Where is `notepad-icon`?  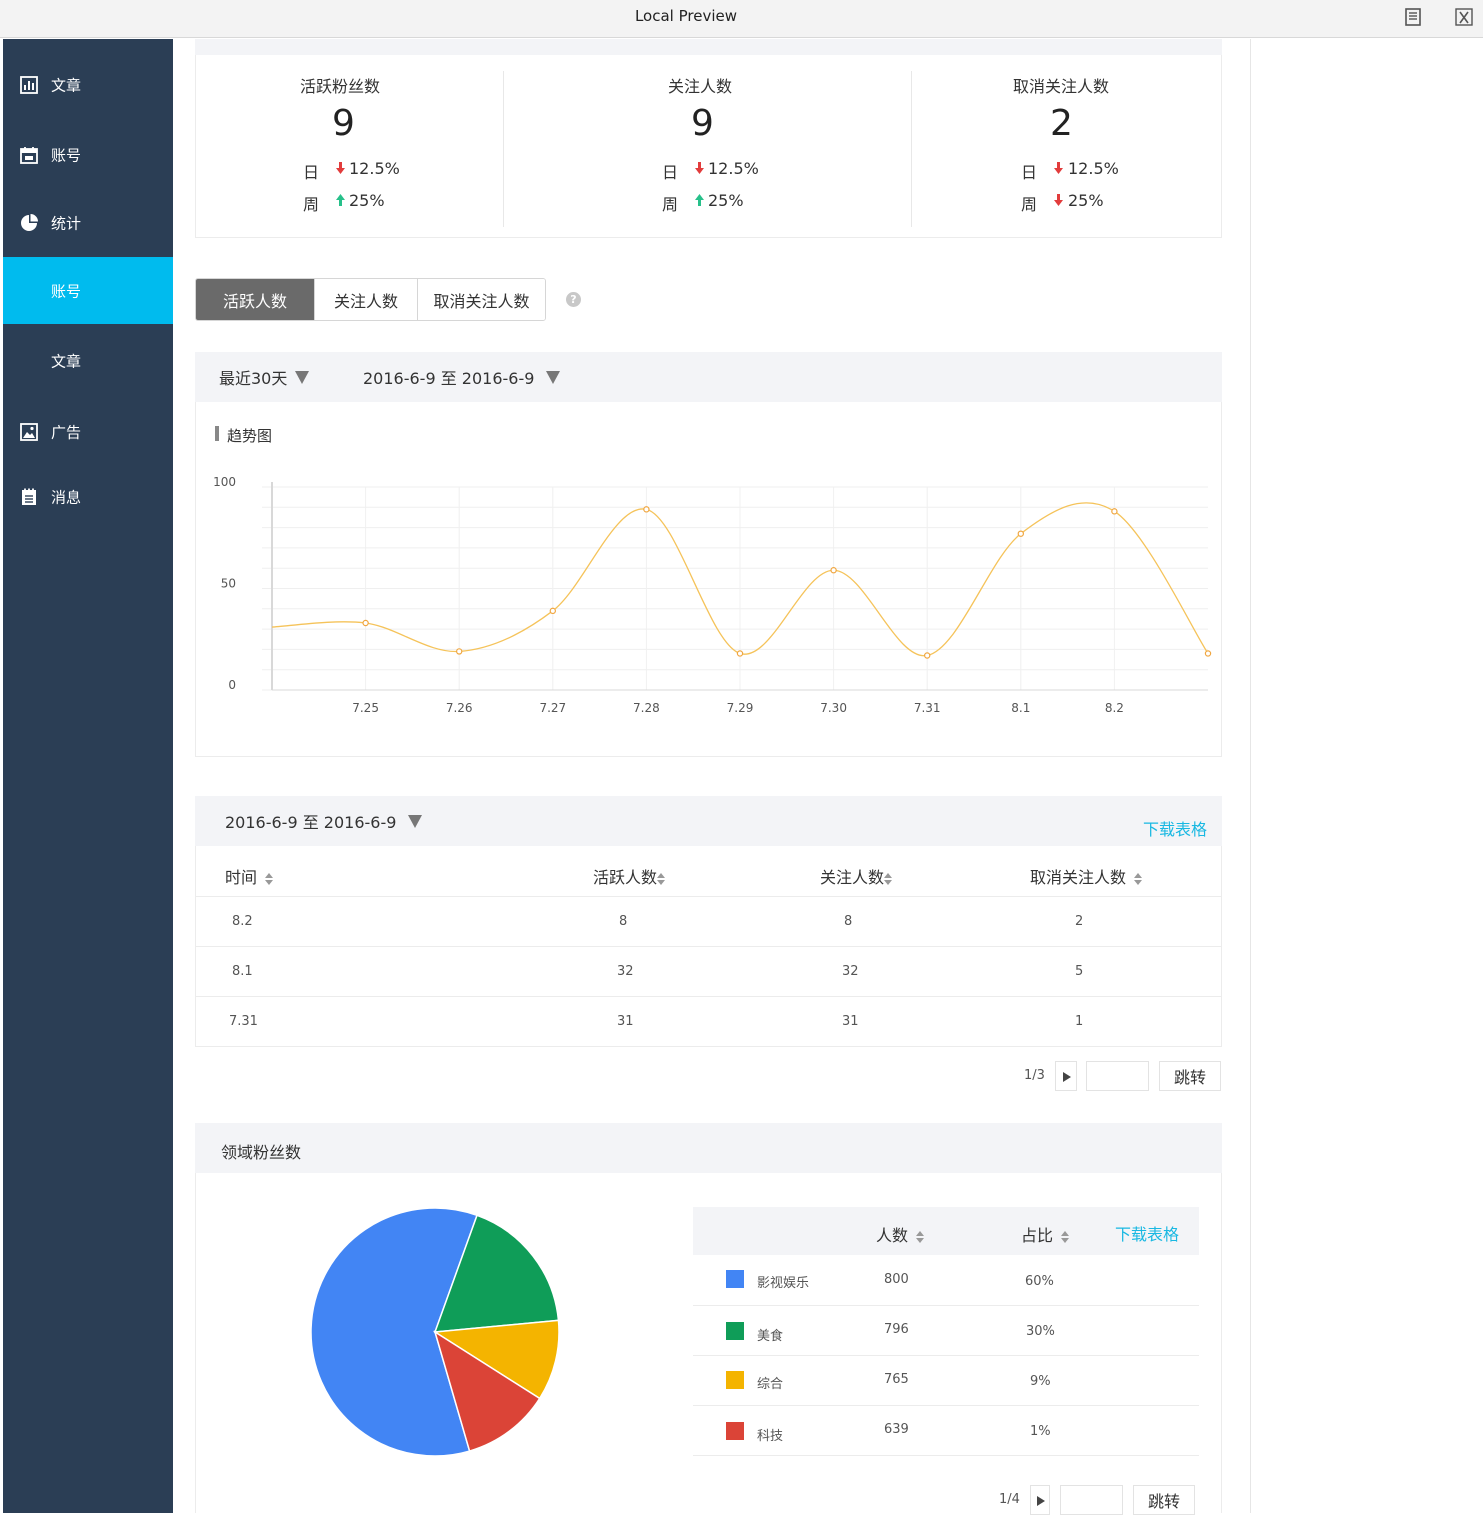
notepad-icon is located at coordinates (29, 496).